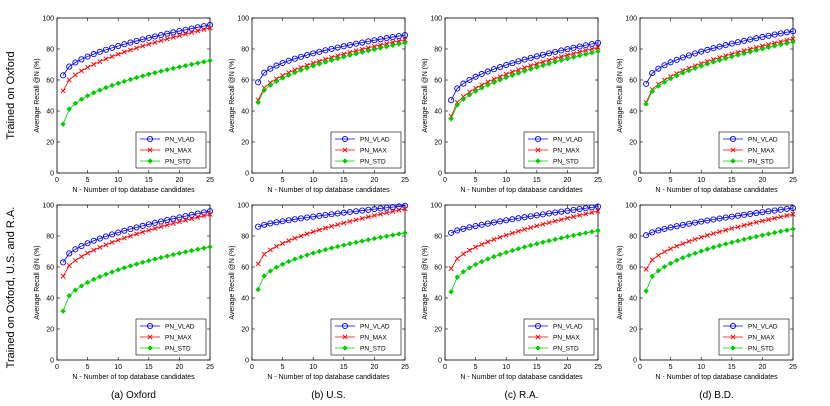 This screenshot has height=406, width=830. I want to click on x-tick-label: 10, so click(313, 367).